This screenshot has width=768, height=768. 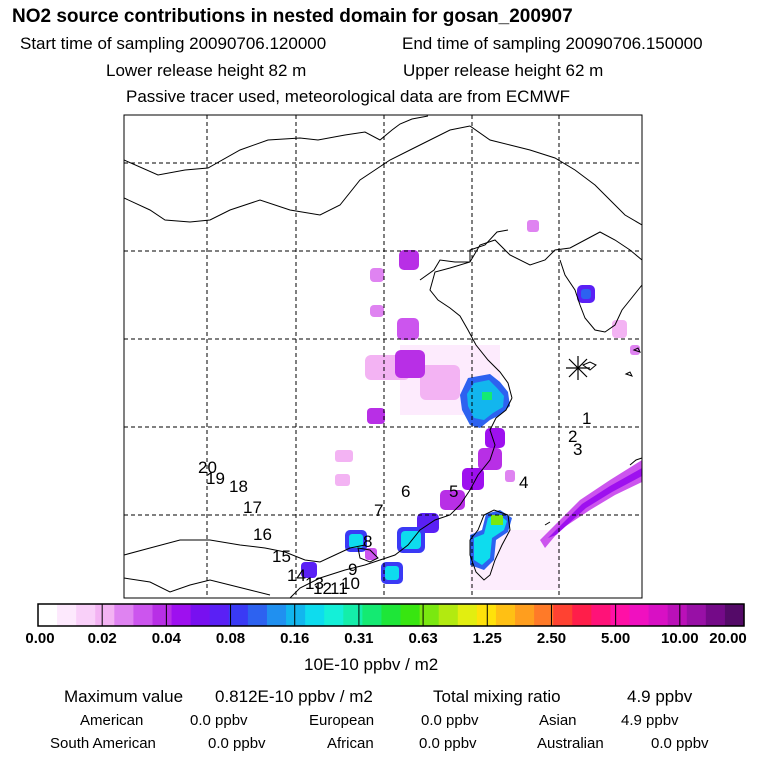 What do you see at coordinates (206, 70) in the screenshot?
I see `lower-release-height: Lower release height 82 m` at bounding box center [206, 70].